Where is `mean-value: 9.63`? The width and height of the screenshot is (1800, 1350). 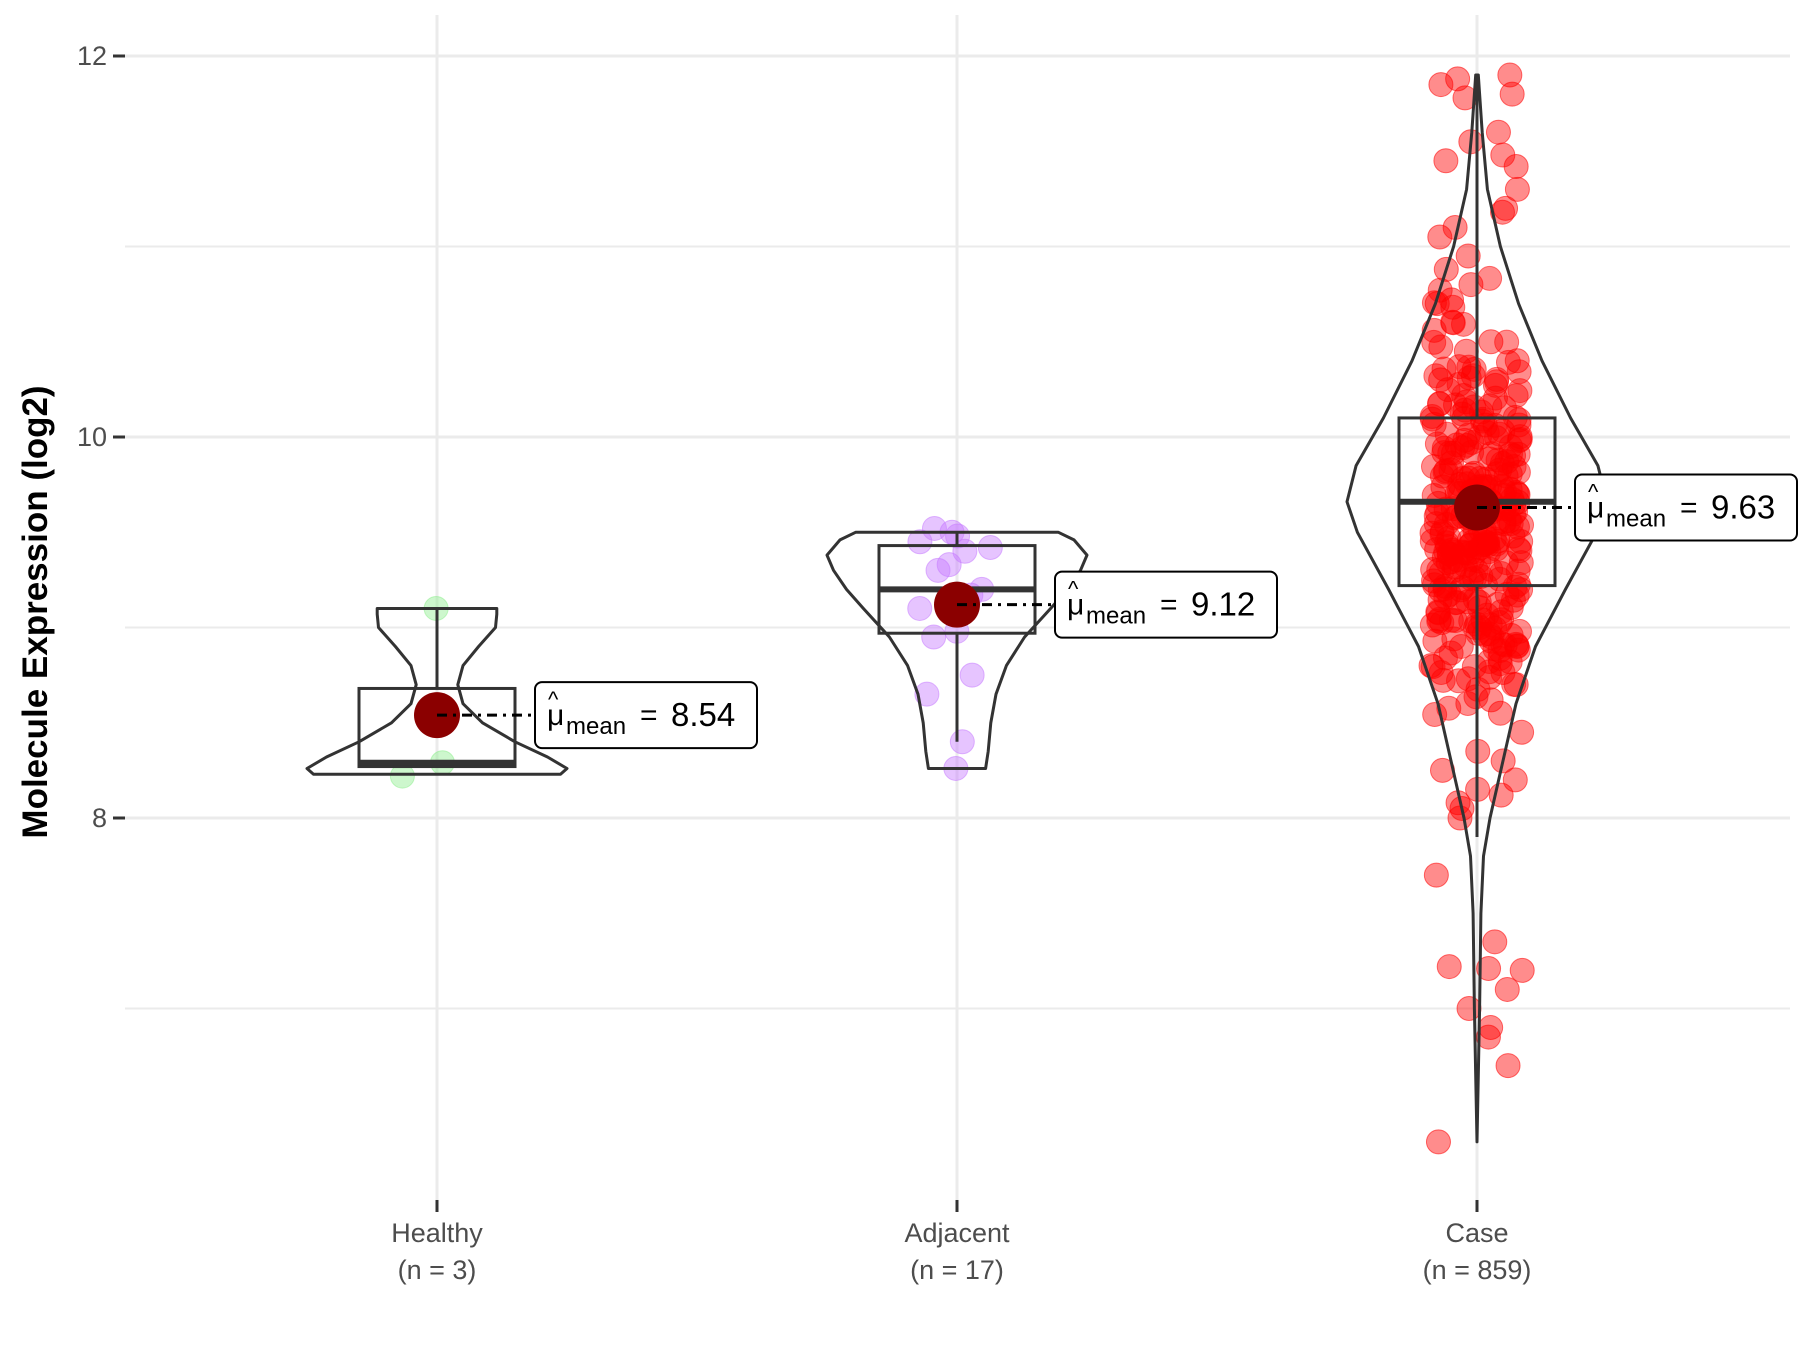
mean-value: 9.63 is located at coordinates (1743, 506).